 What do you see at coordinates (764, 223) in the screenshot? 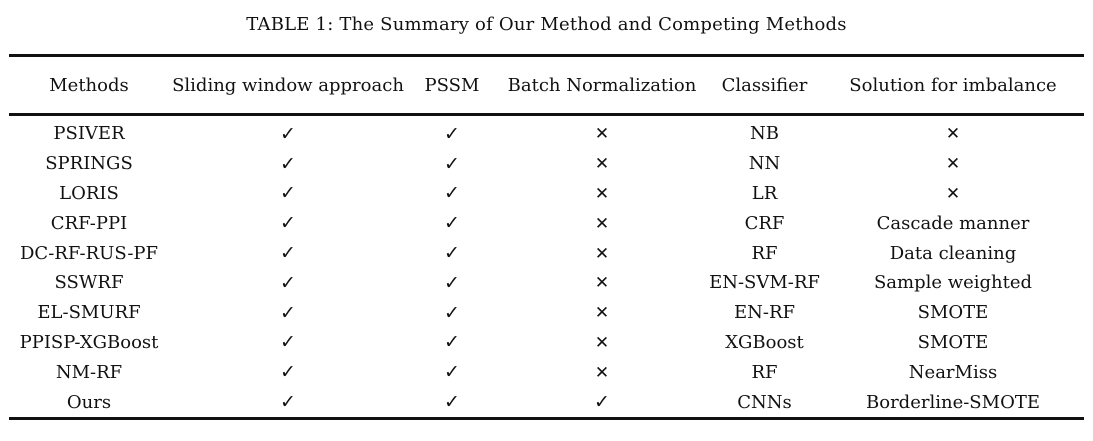
I see `classifier-cell: CRF` at bounding box center [764, 223].